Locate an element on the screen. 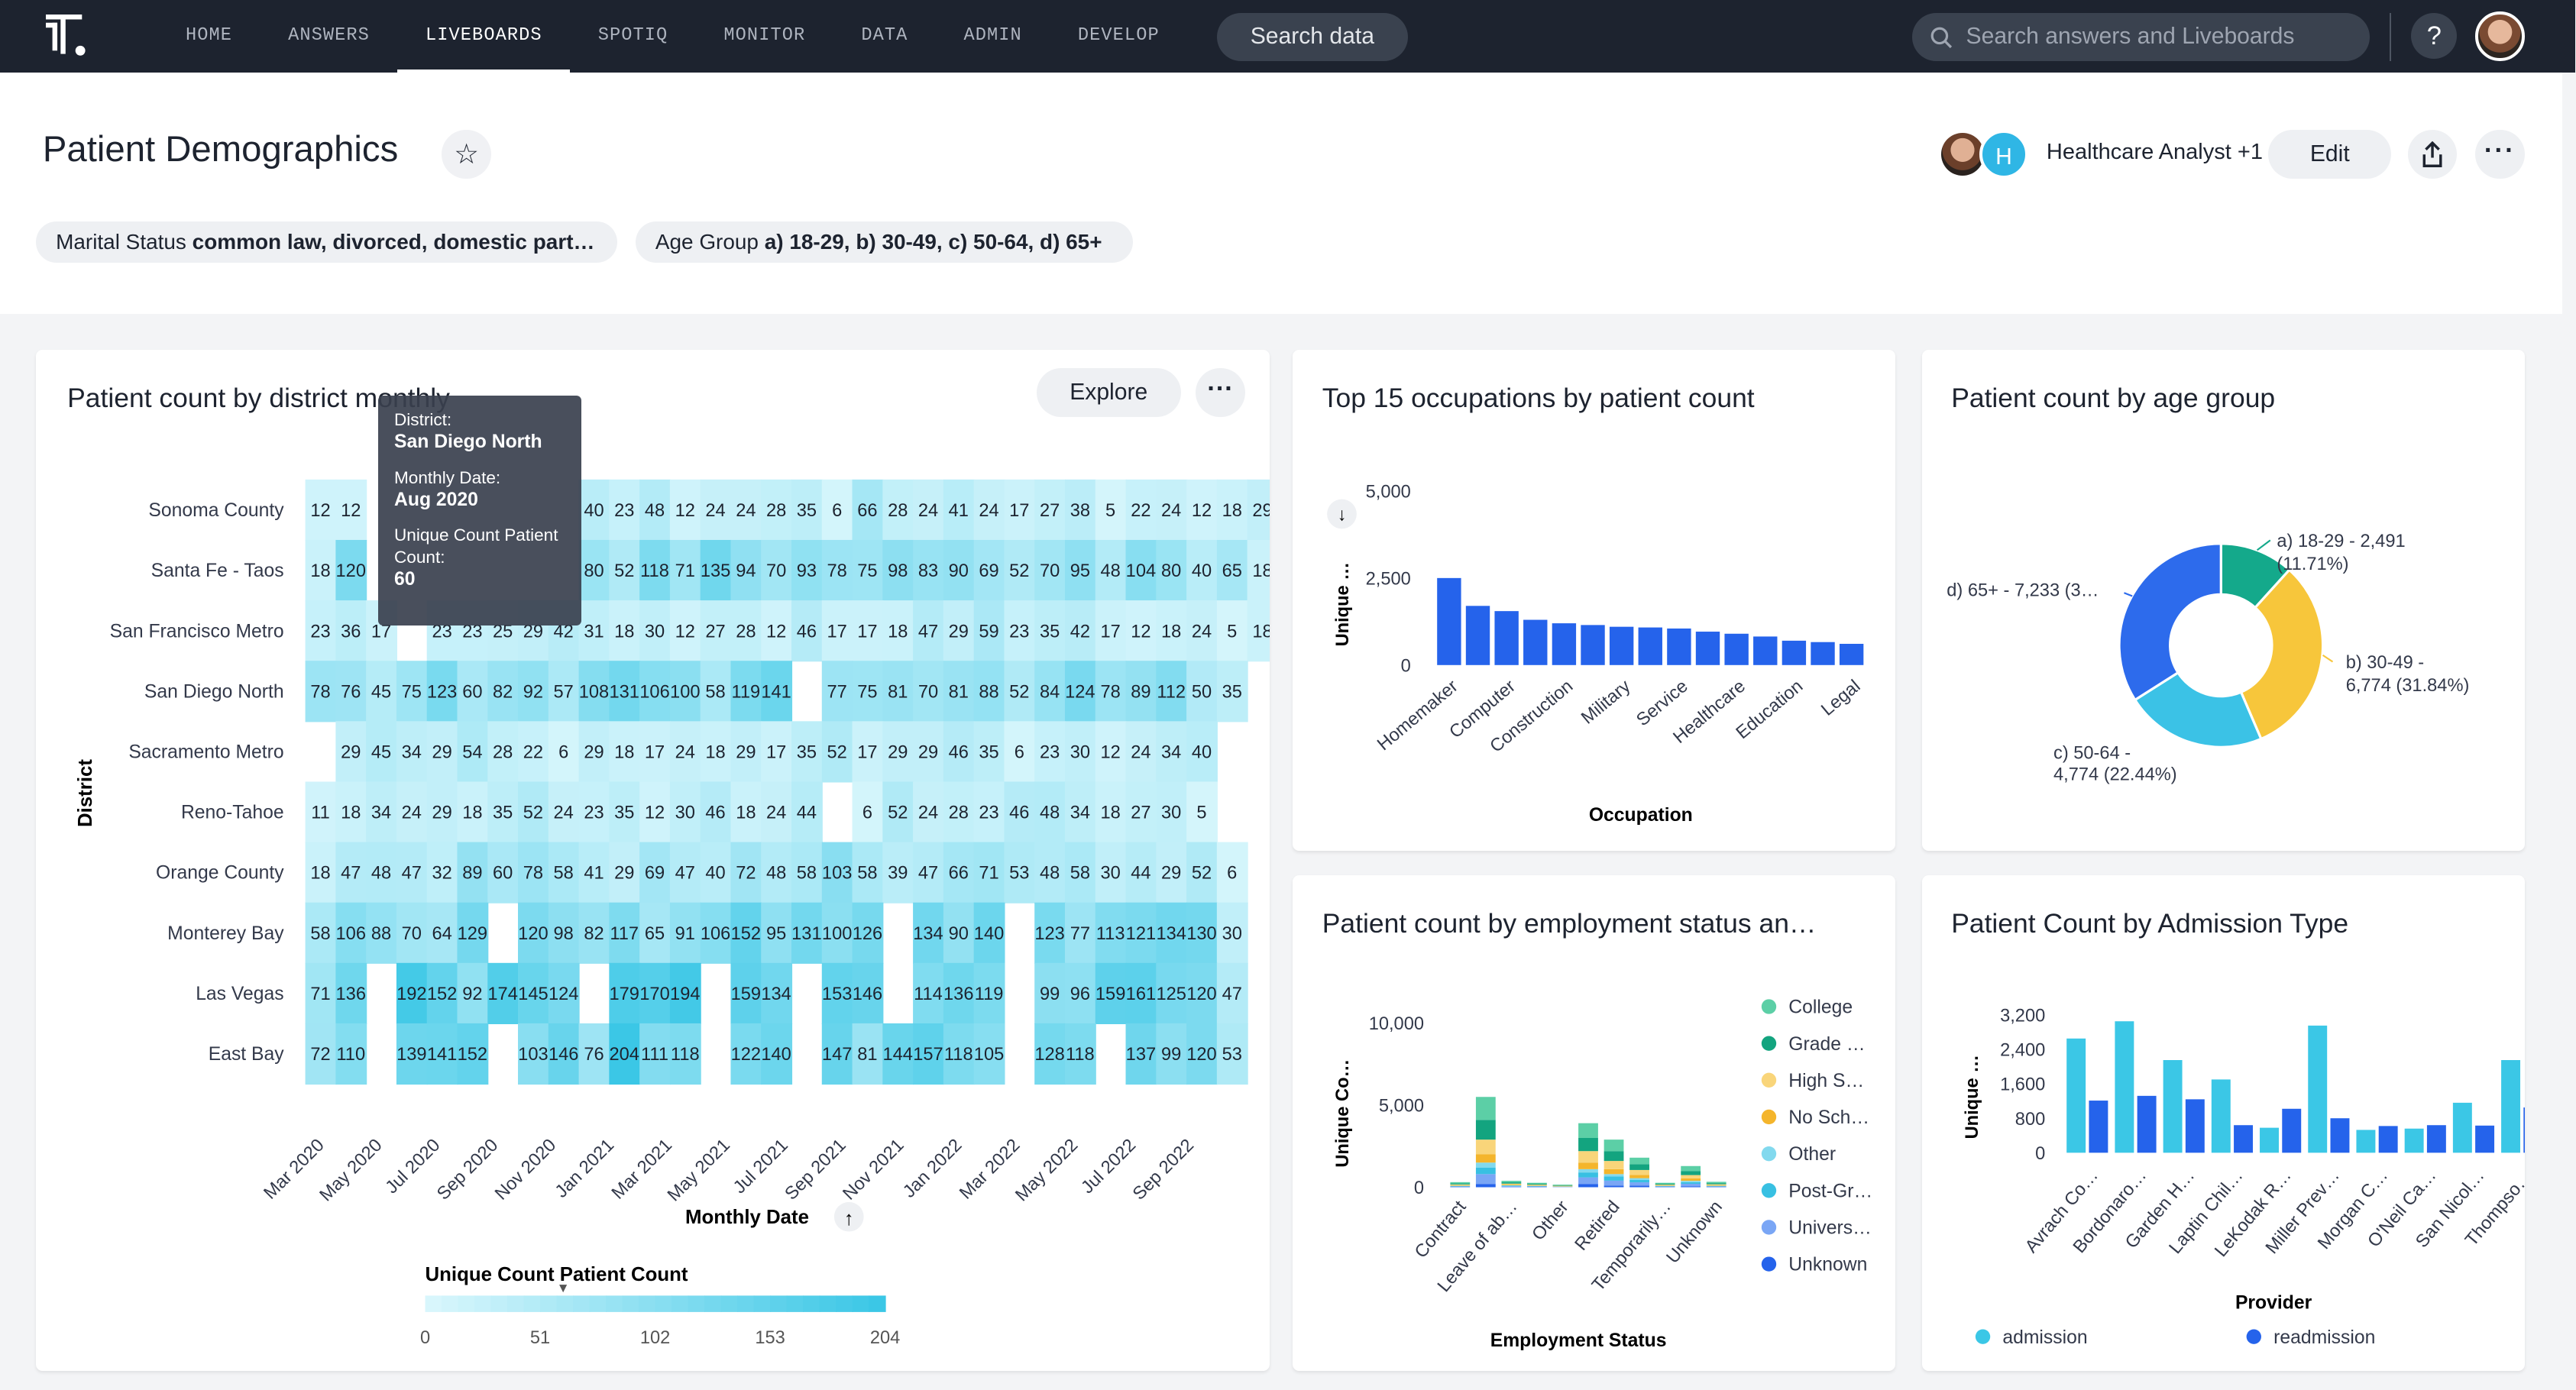 The height and width of the screenshot is (1390, 2576). legend-label: College is located at coordinates (1820, 1007).